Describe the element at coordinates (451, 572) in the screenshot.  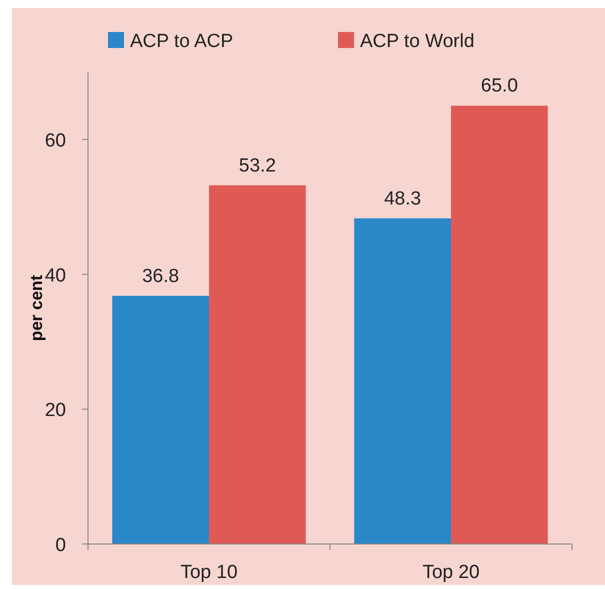
I see `x-tick-label: Top 20` at that location.